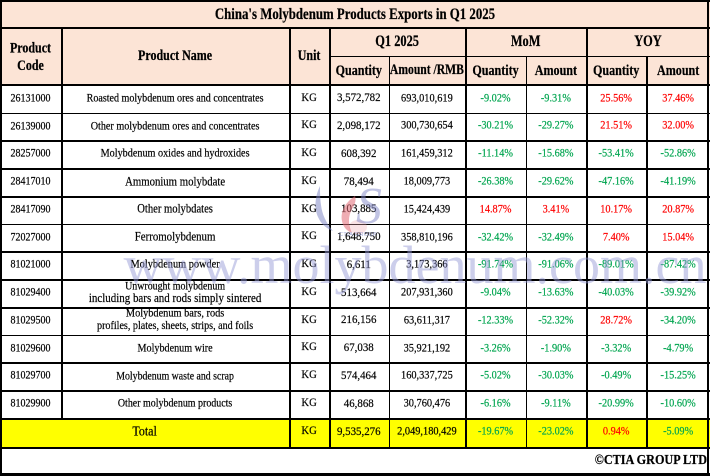  What do you see at coordinates (358, 235) in the screenshot?
I see `svg-text: CTIA GROUP` at bounding box center [358, 235].